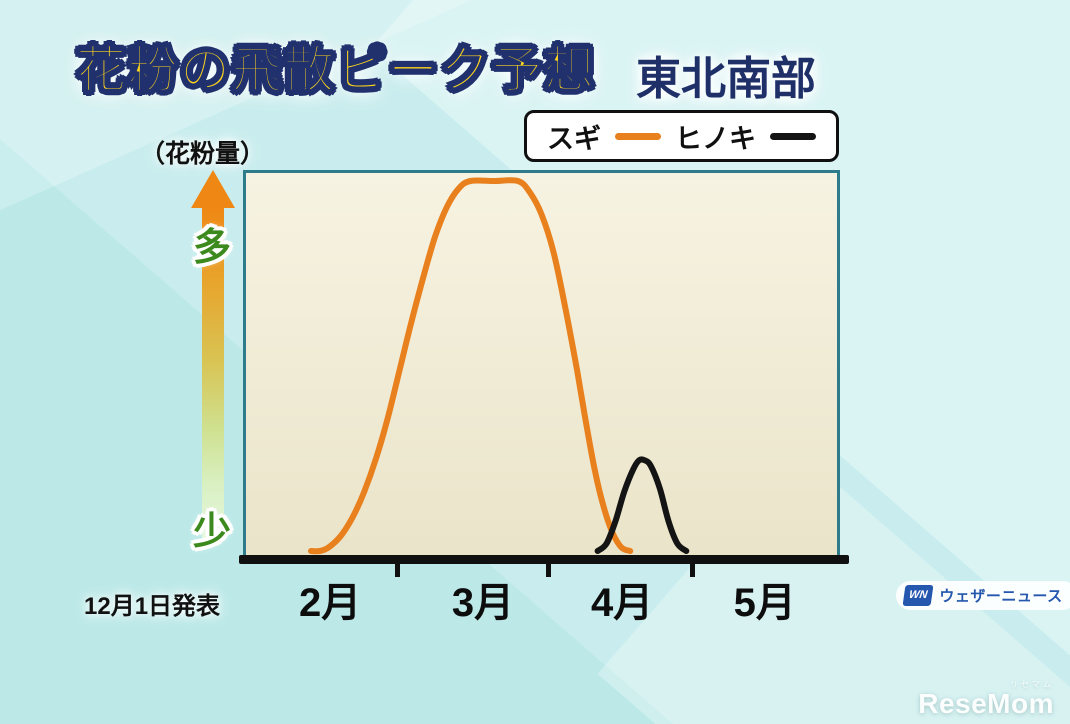 This screenshot has height=724, width=1070. Describe the element at coordinates (544, 559) in the screenshot. I see `x-axis-line` at that location.